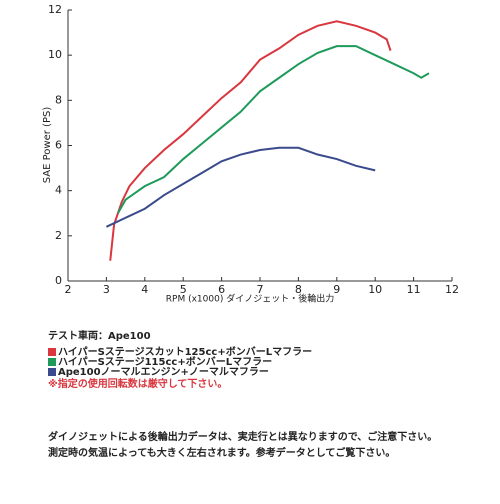  What do you see at coordinates (221, 289) in the screenshot?
I see `x-tick-label: 6` at bounding box center [221, 289].